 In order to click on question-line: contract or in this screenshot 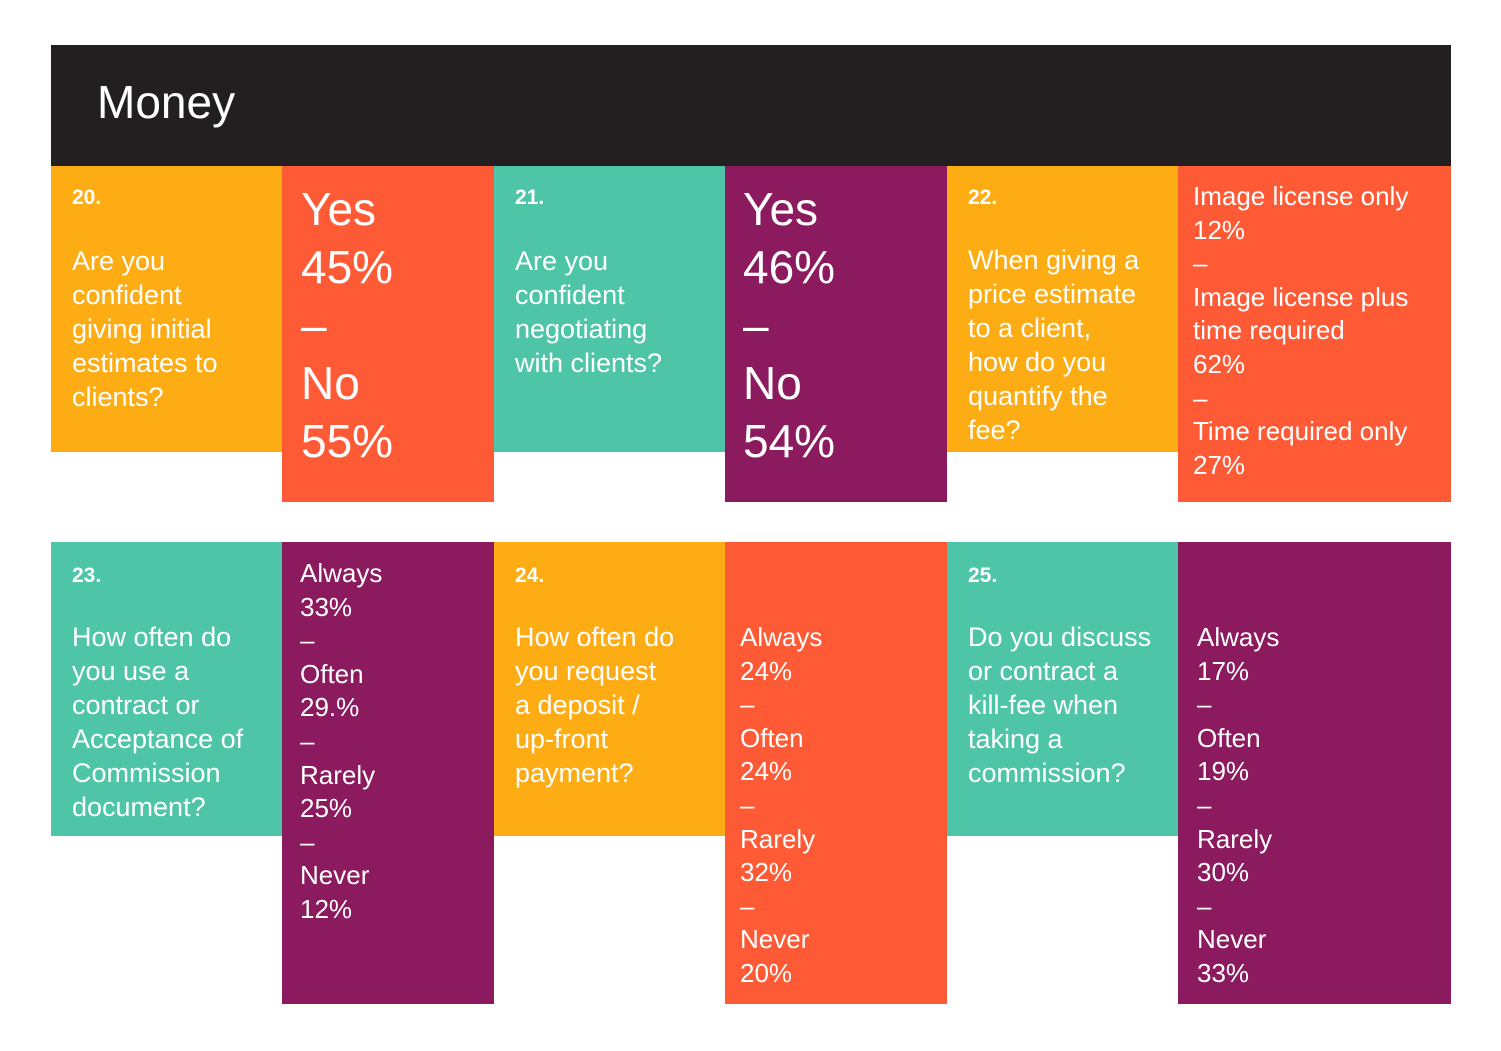, I will do `click(136, 705)`.